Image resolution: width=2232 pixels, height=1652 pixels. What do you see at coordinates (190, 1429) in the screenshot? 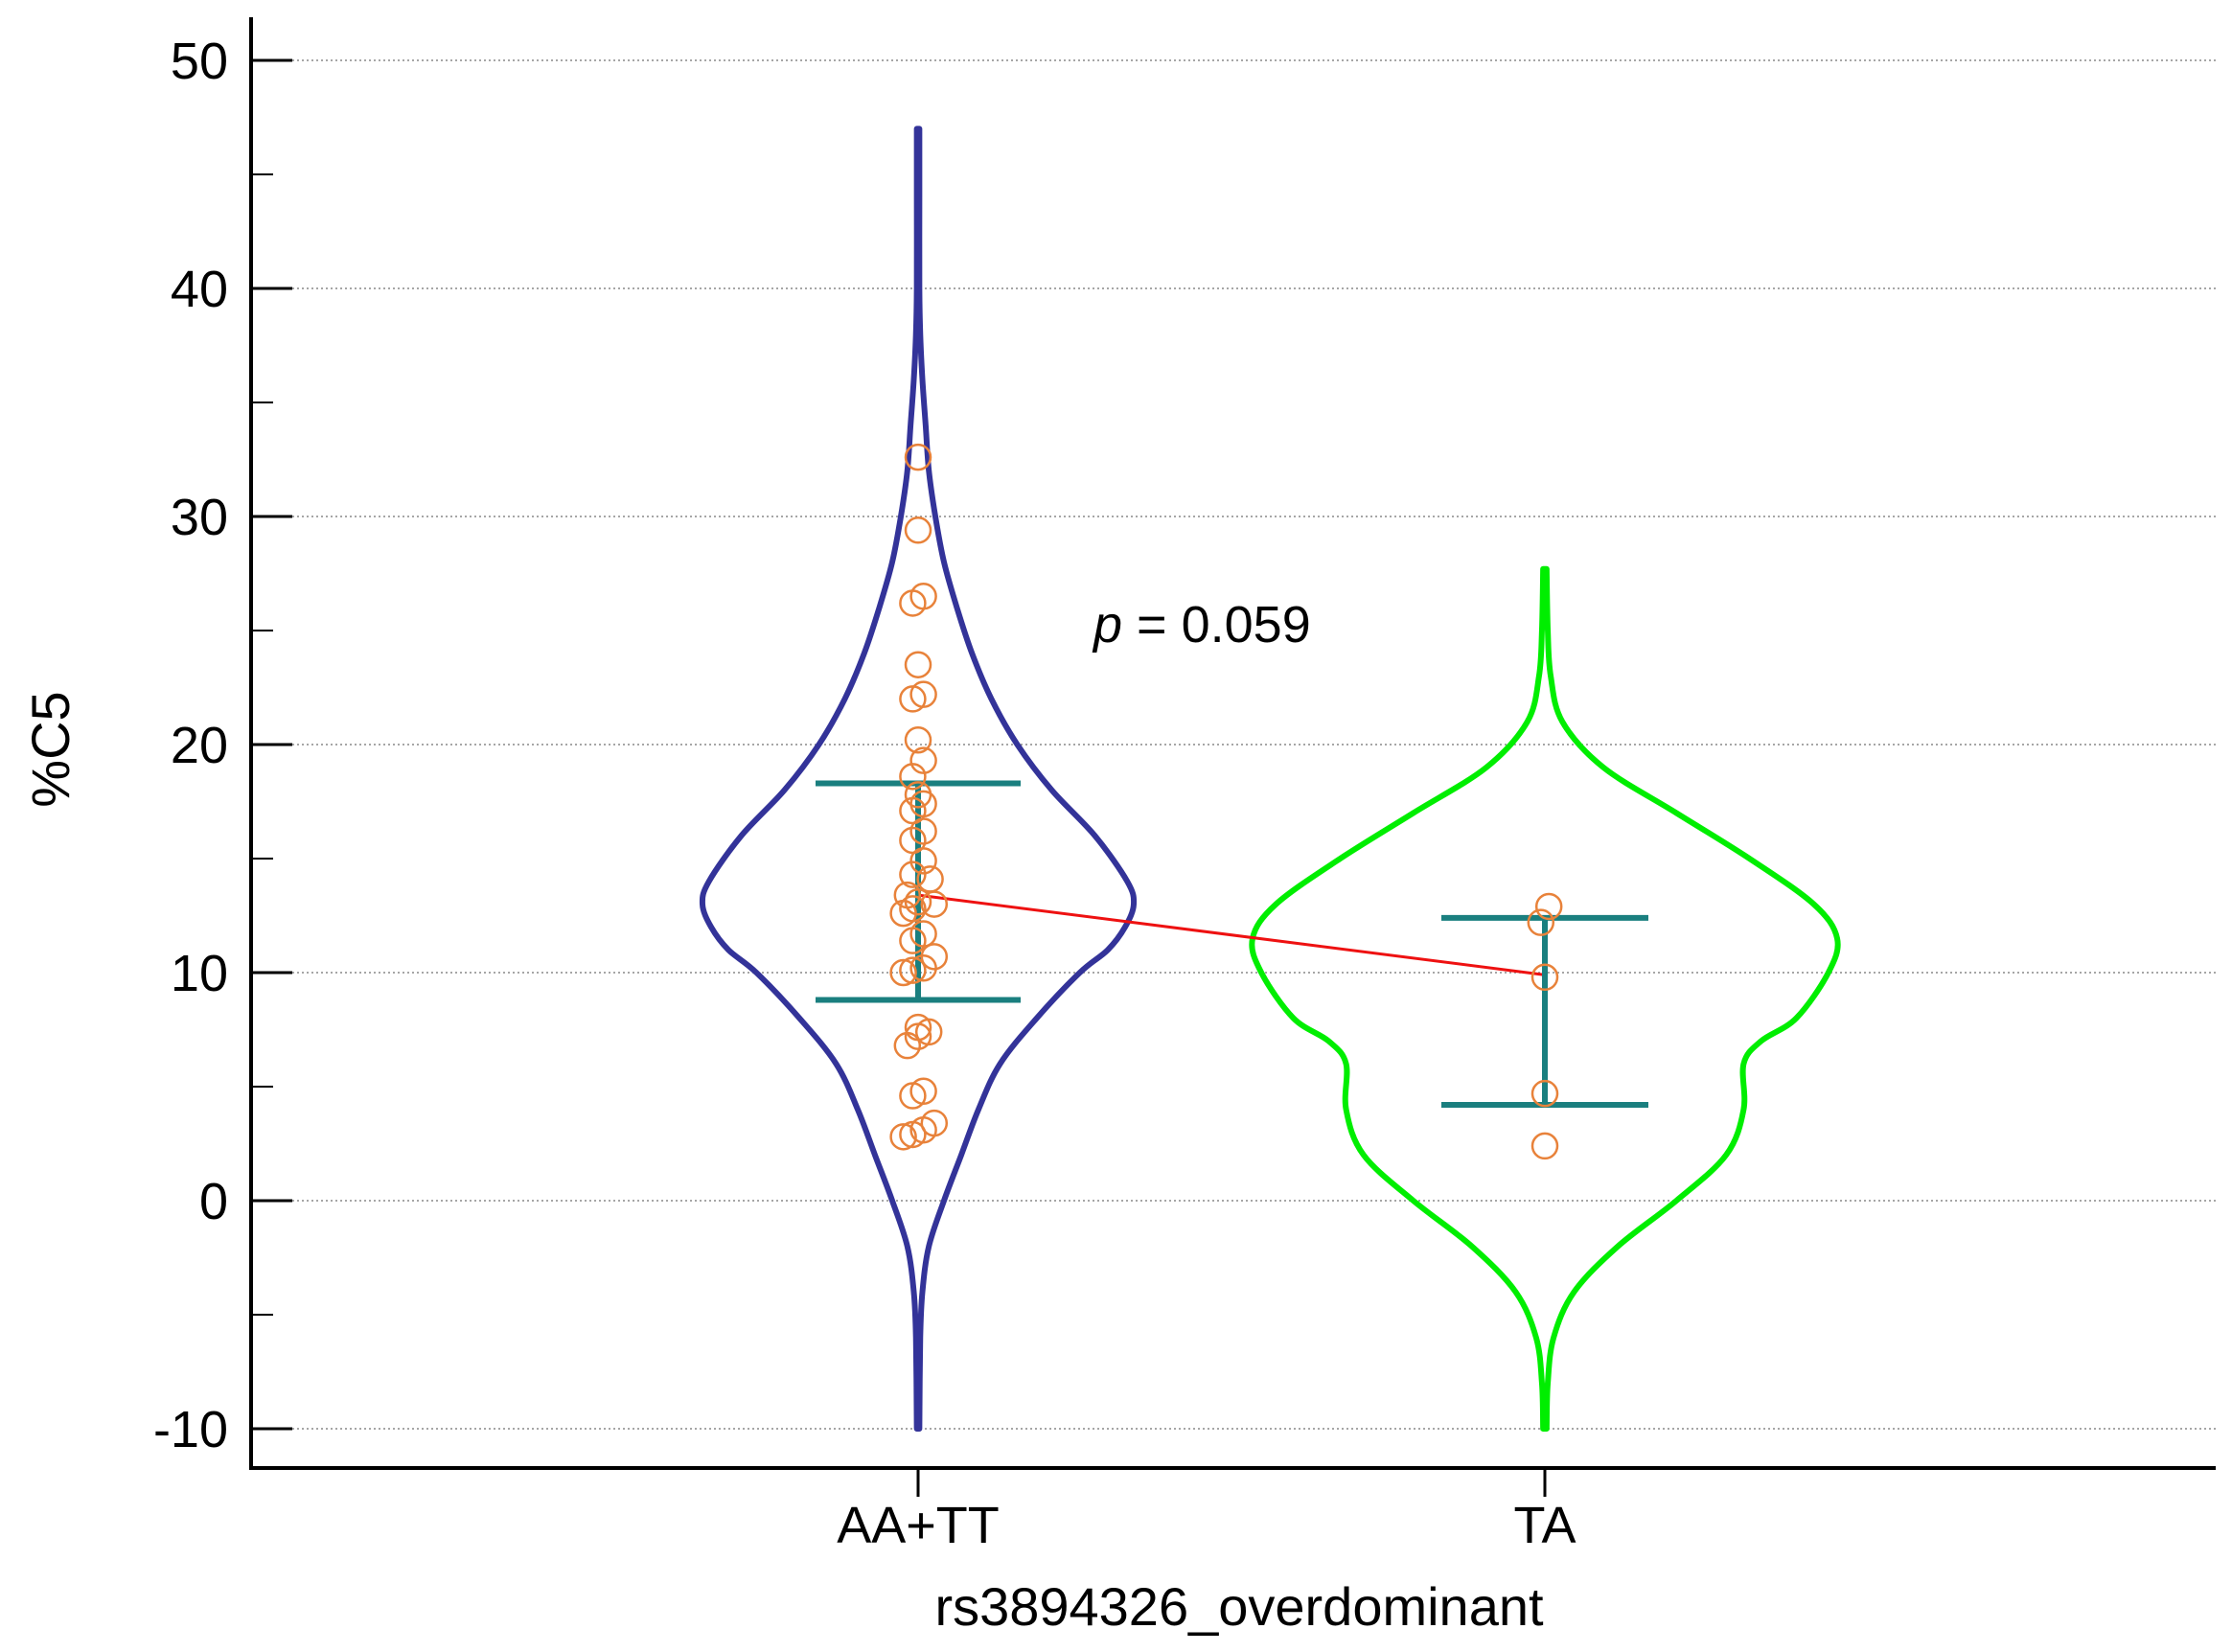
I see `y-tick-label: -10` at bounding box center [190, 1429].